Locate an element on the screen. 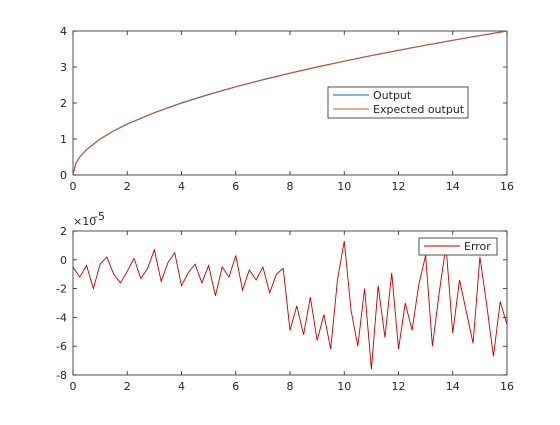 This screenshot has width=560, height=425. y-tick-label: -2 is located at coordinates (61, 289).